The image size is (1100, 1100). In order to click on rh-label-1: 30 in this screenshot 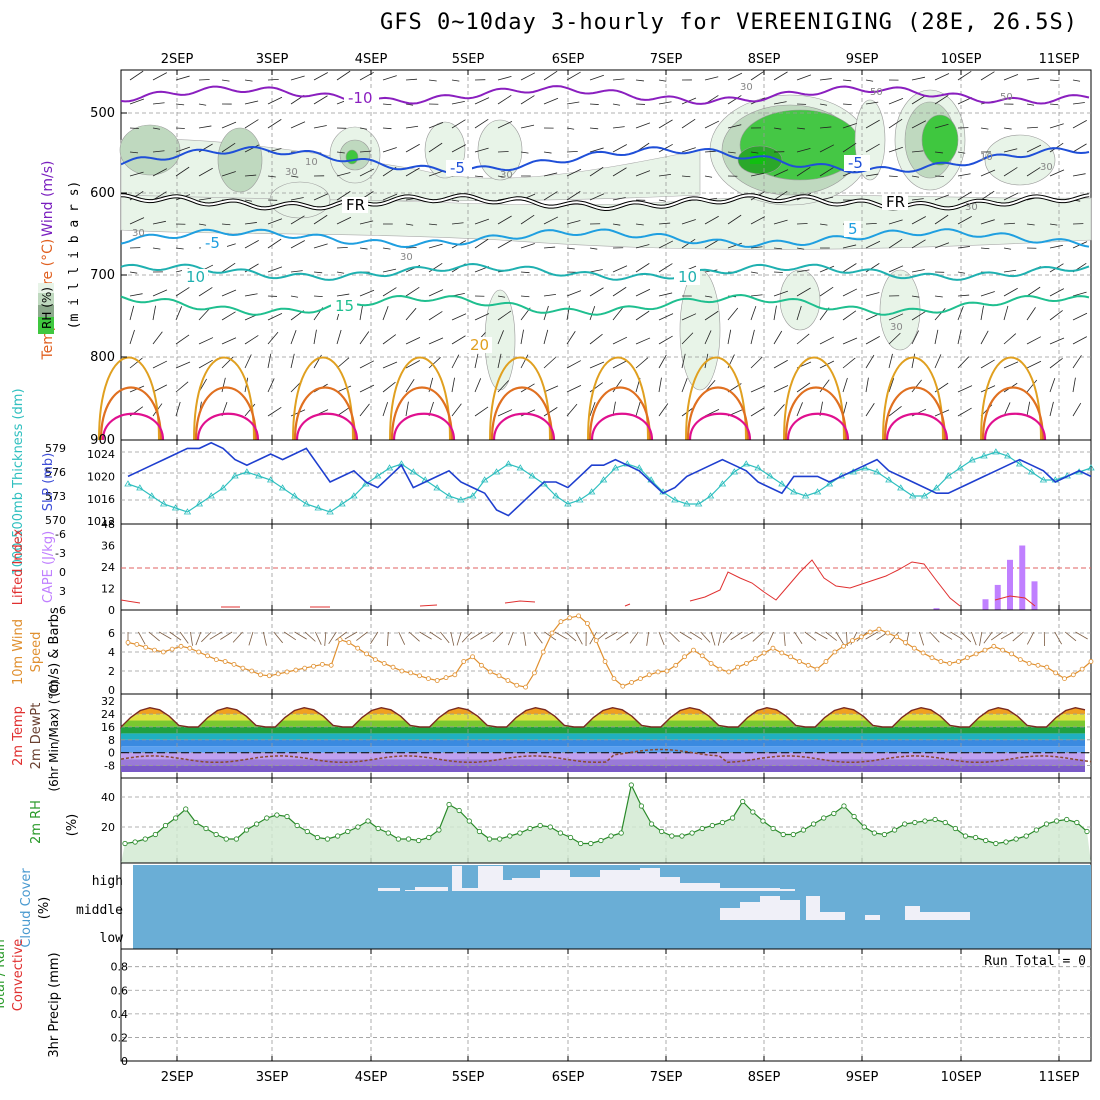, I will do `click(291, 172)`.